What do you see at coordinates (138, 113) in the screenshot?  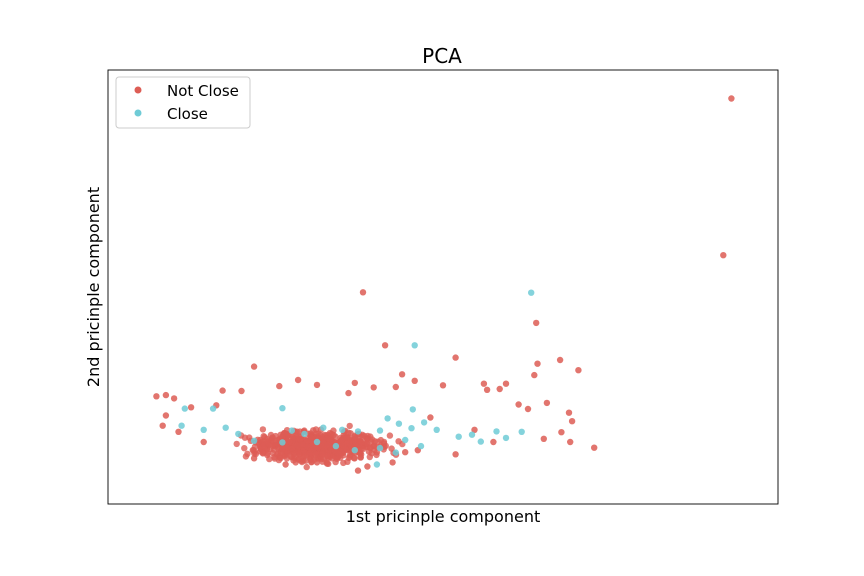 I see `legend-marker-close` at bounding box center [138, 113].